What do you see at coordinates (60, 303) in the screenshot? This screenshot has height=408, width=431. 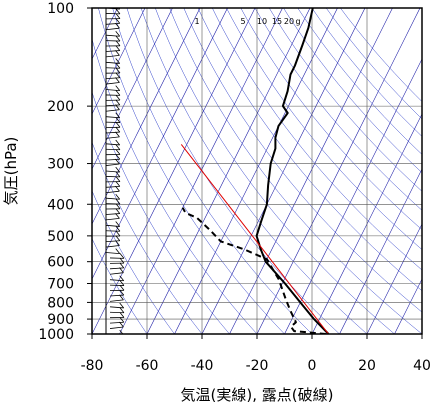 I see `y-tick-label: 800` at bounding box center [60, 303].